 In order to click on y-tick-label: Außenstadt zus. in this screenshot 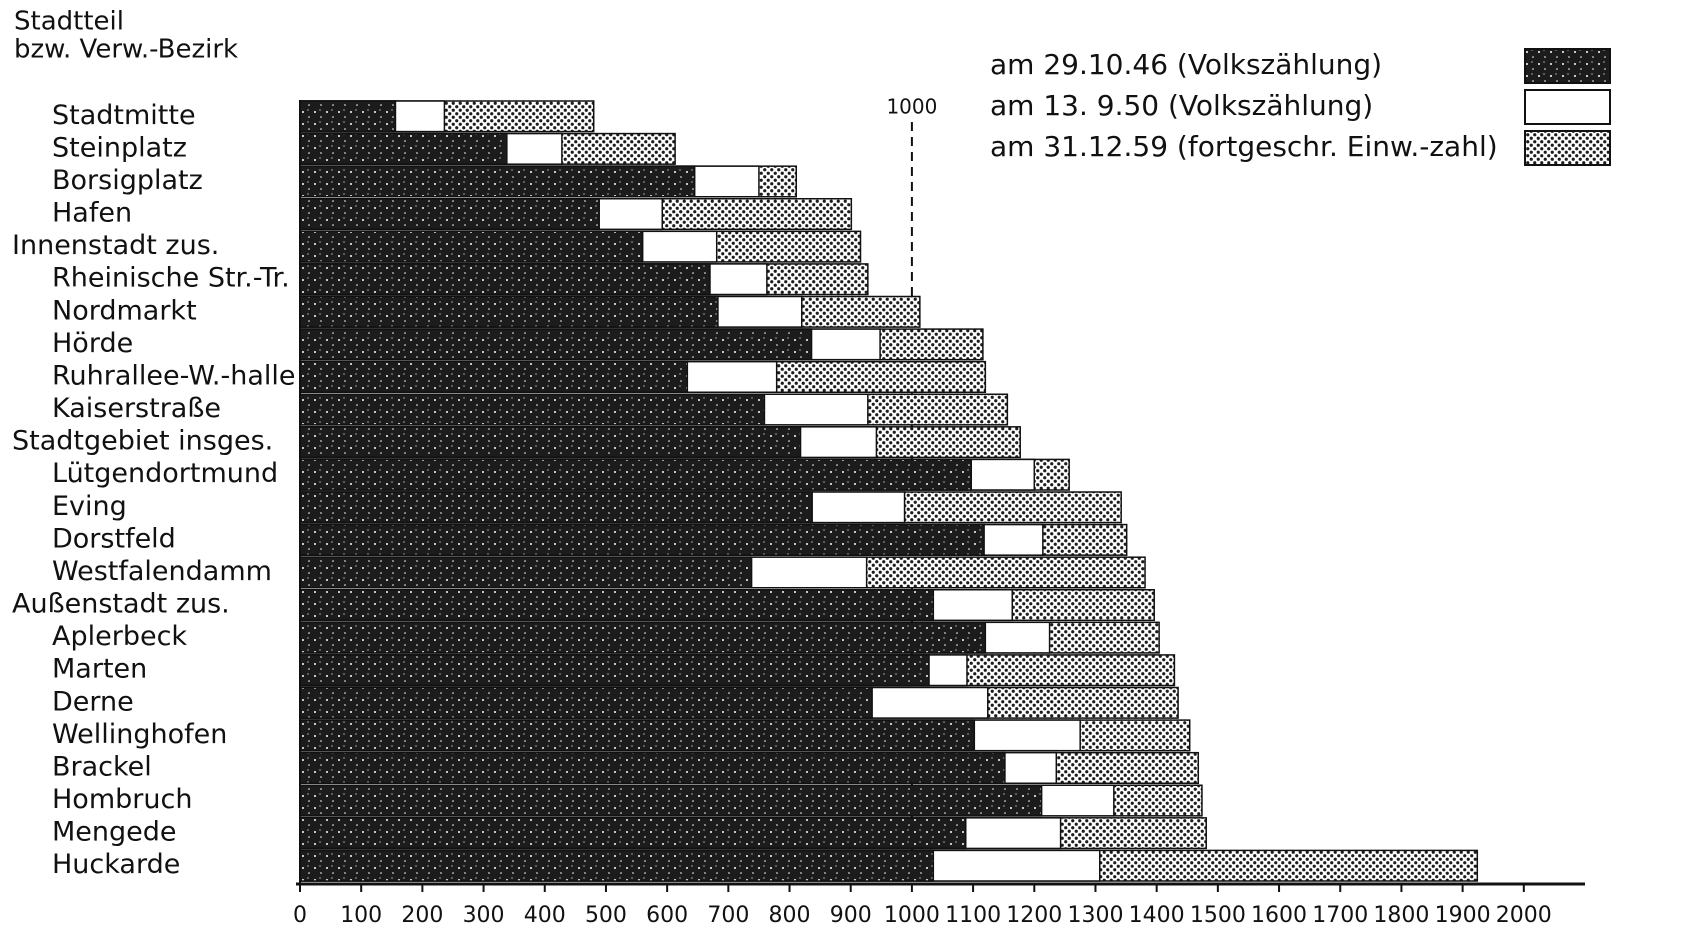, I will do `click(121, 604)`.